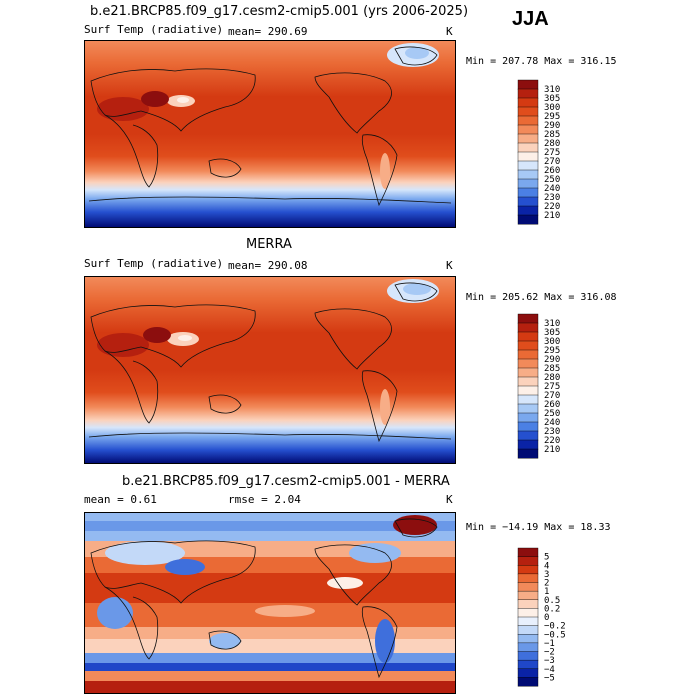 Image resolution: width=700 pixels, height=700 pixels. What do you see at coordinates (268, 265) in the screenshot?
I see `panel2-mean: mean= 290.08` at bounding box center [268, 265].